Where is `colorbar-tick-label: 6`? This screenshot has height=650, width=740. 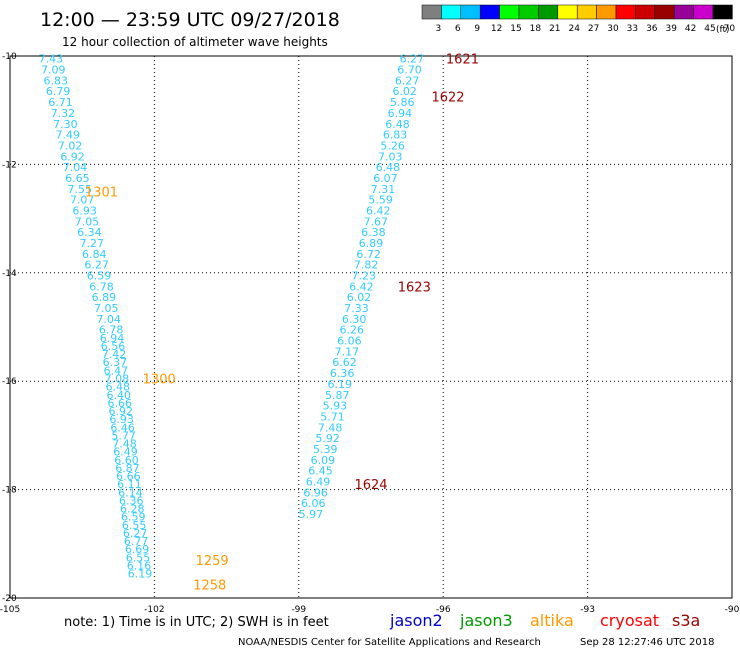 colorbar-tick-label: 6 is located at coordinates (458, 29).